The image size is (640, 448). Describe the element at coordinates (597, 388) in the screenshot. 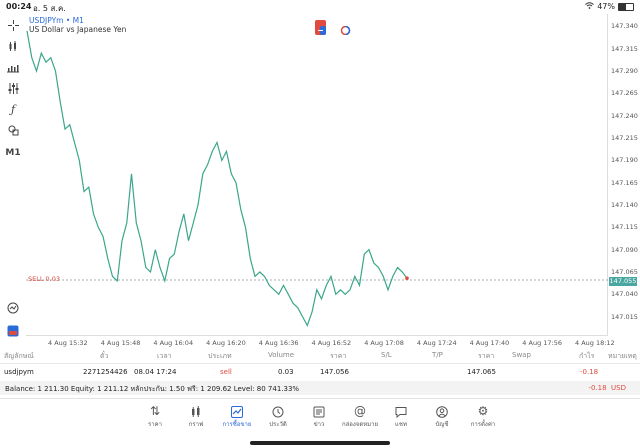

I see `balance-profit-value: -0.18` at that location.